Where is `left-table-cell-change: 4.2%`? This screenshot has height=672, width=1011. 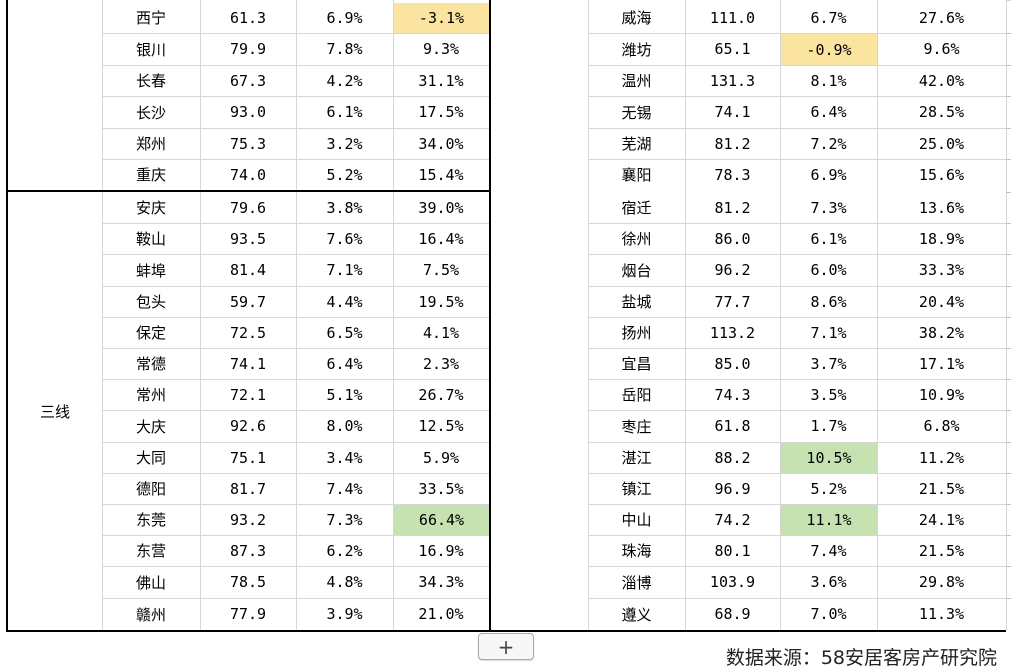 left-table-cell-change: 4.2% is located at coordinates (344, 80).